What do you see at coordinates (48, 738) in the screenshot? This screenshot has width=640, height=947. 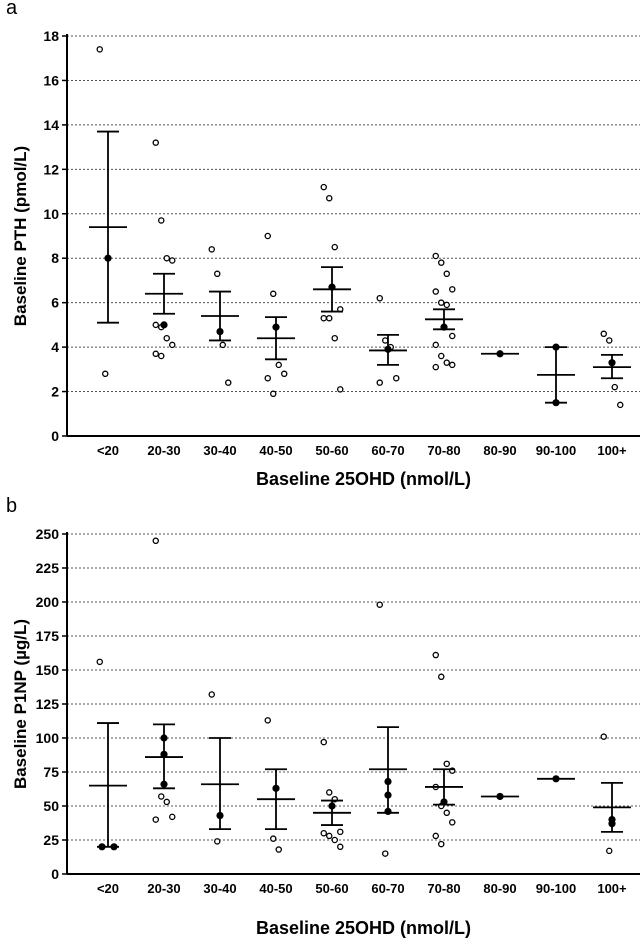 I see `y-tick-label: 100` at bounding box center [48, 738].